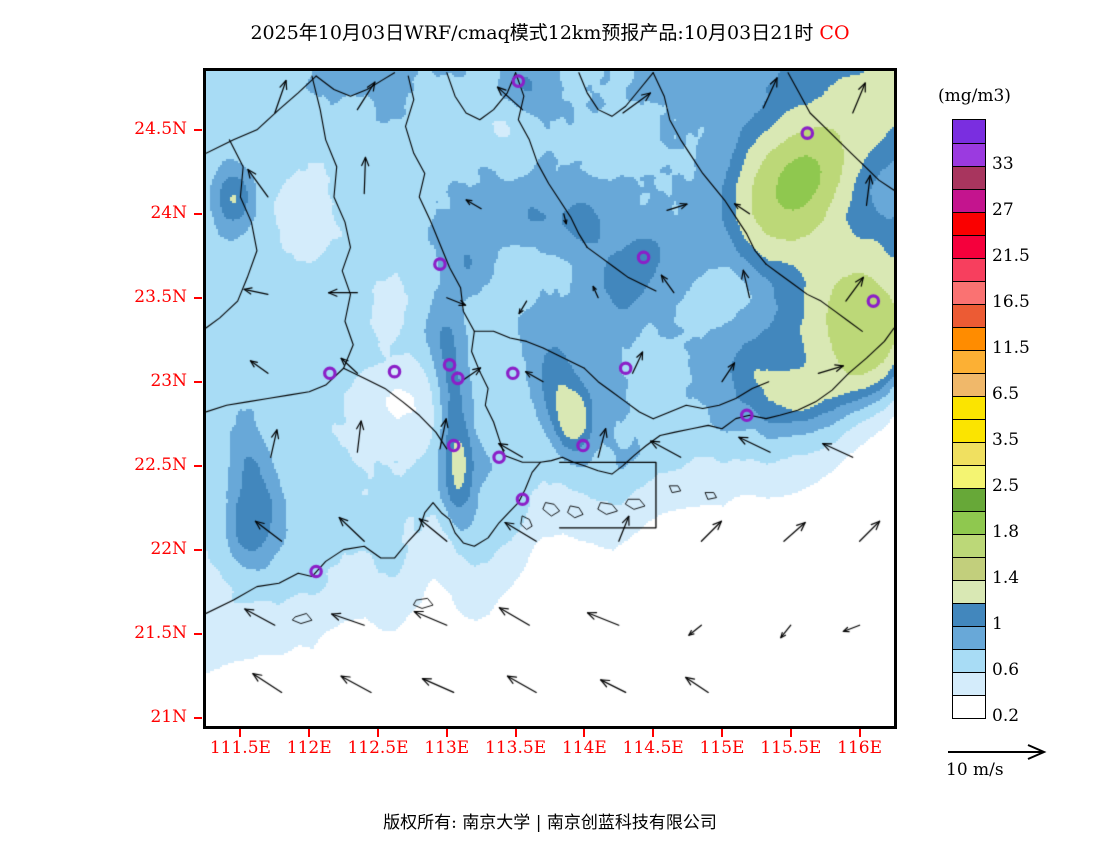  What do you see at coordinates (1003, 164) in the screenshot?
I see `colorbar-tick-label: 33` at bounding box center [1003, 164].